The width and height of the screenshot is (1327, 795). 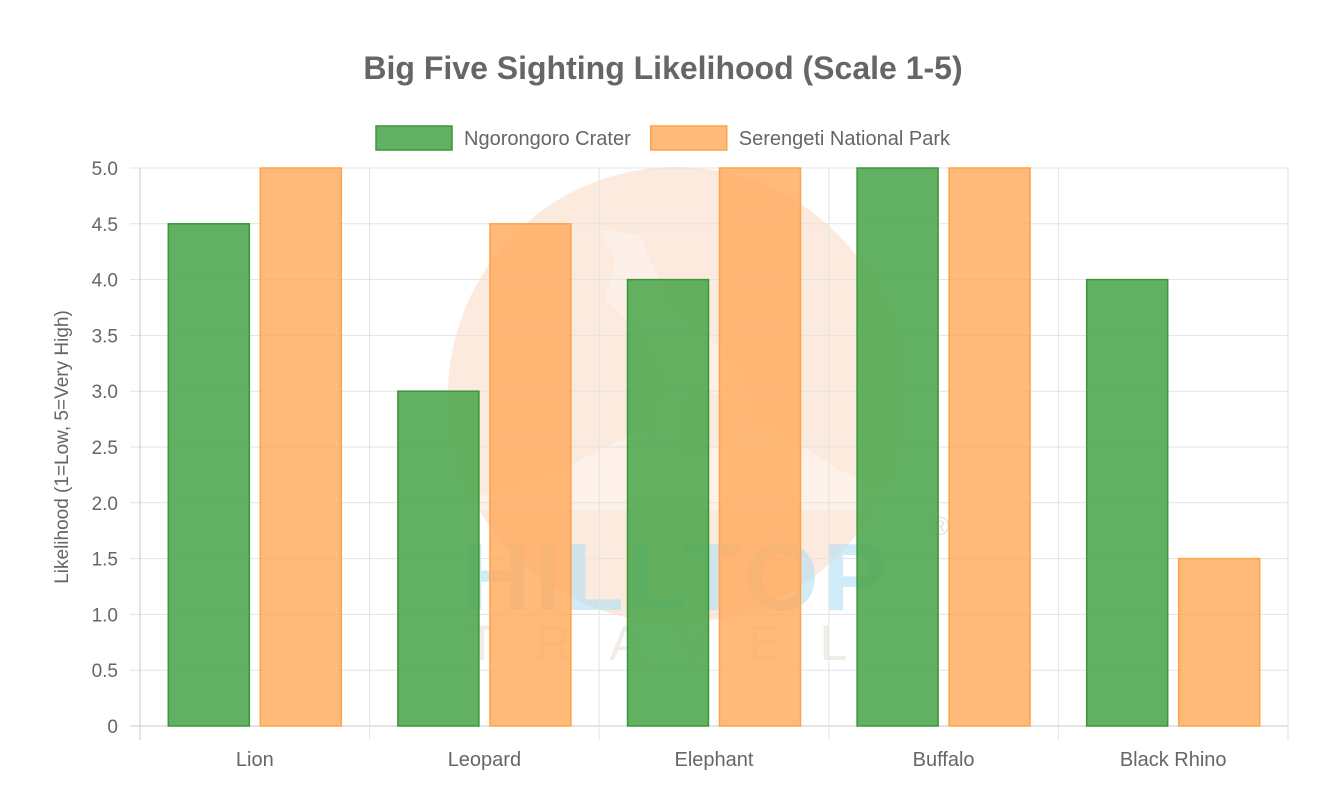 What do you see at coordinates (484, 760) in the screenshot?
I see `x-tick-label: Leopard` at bounding box center [484, 760].